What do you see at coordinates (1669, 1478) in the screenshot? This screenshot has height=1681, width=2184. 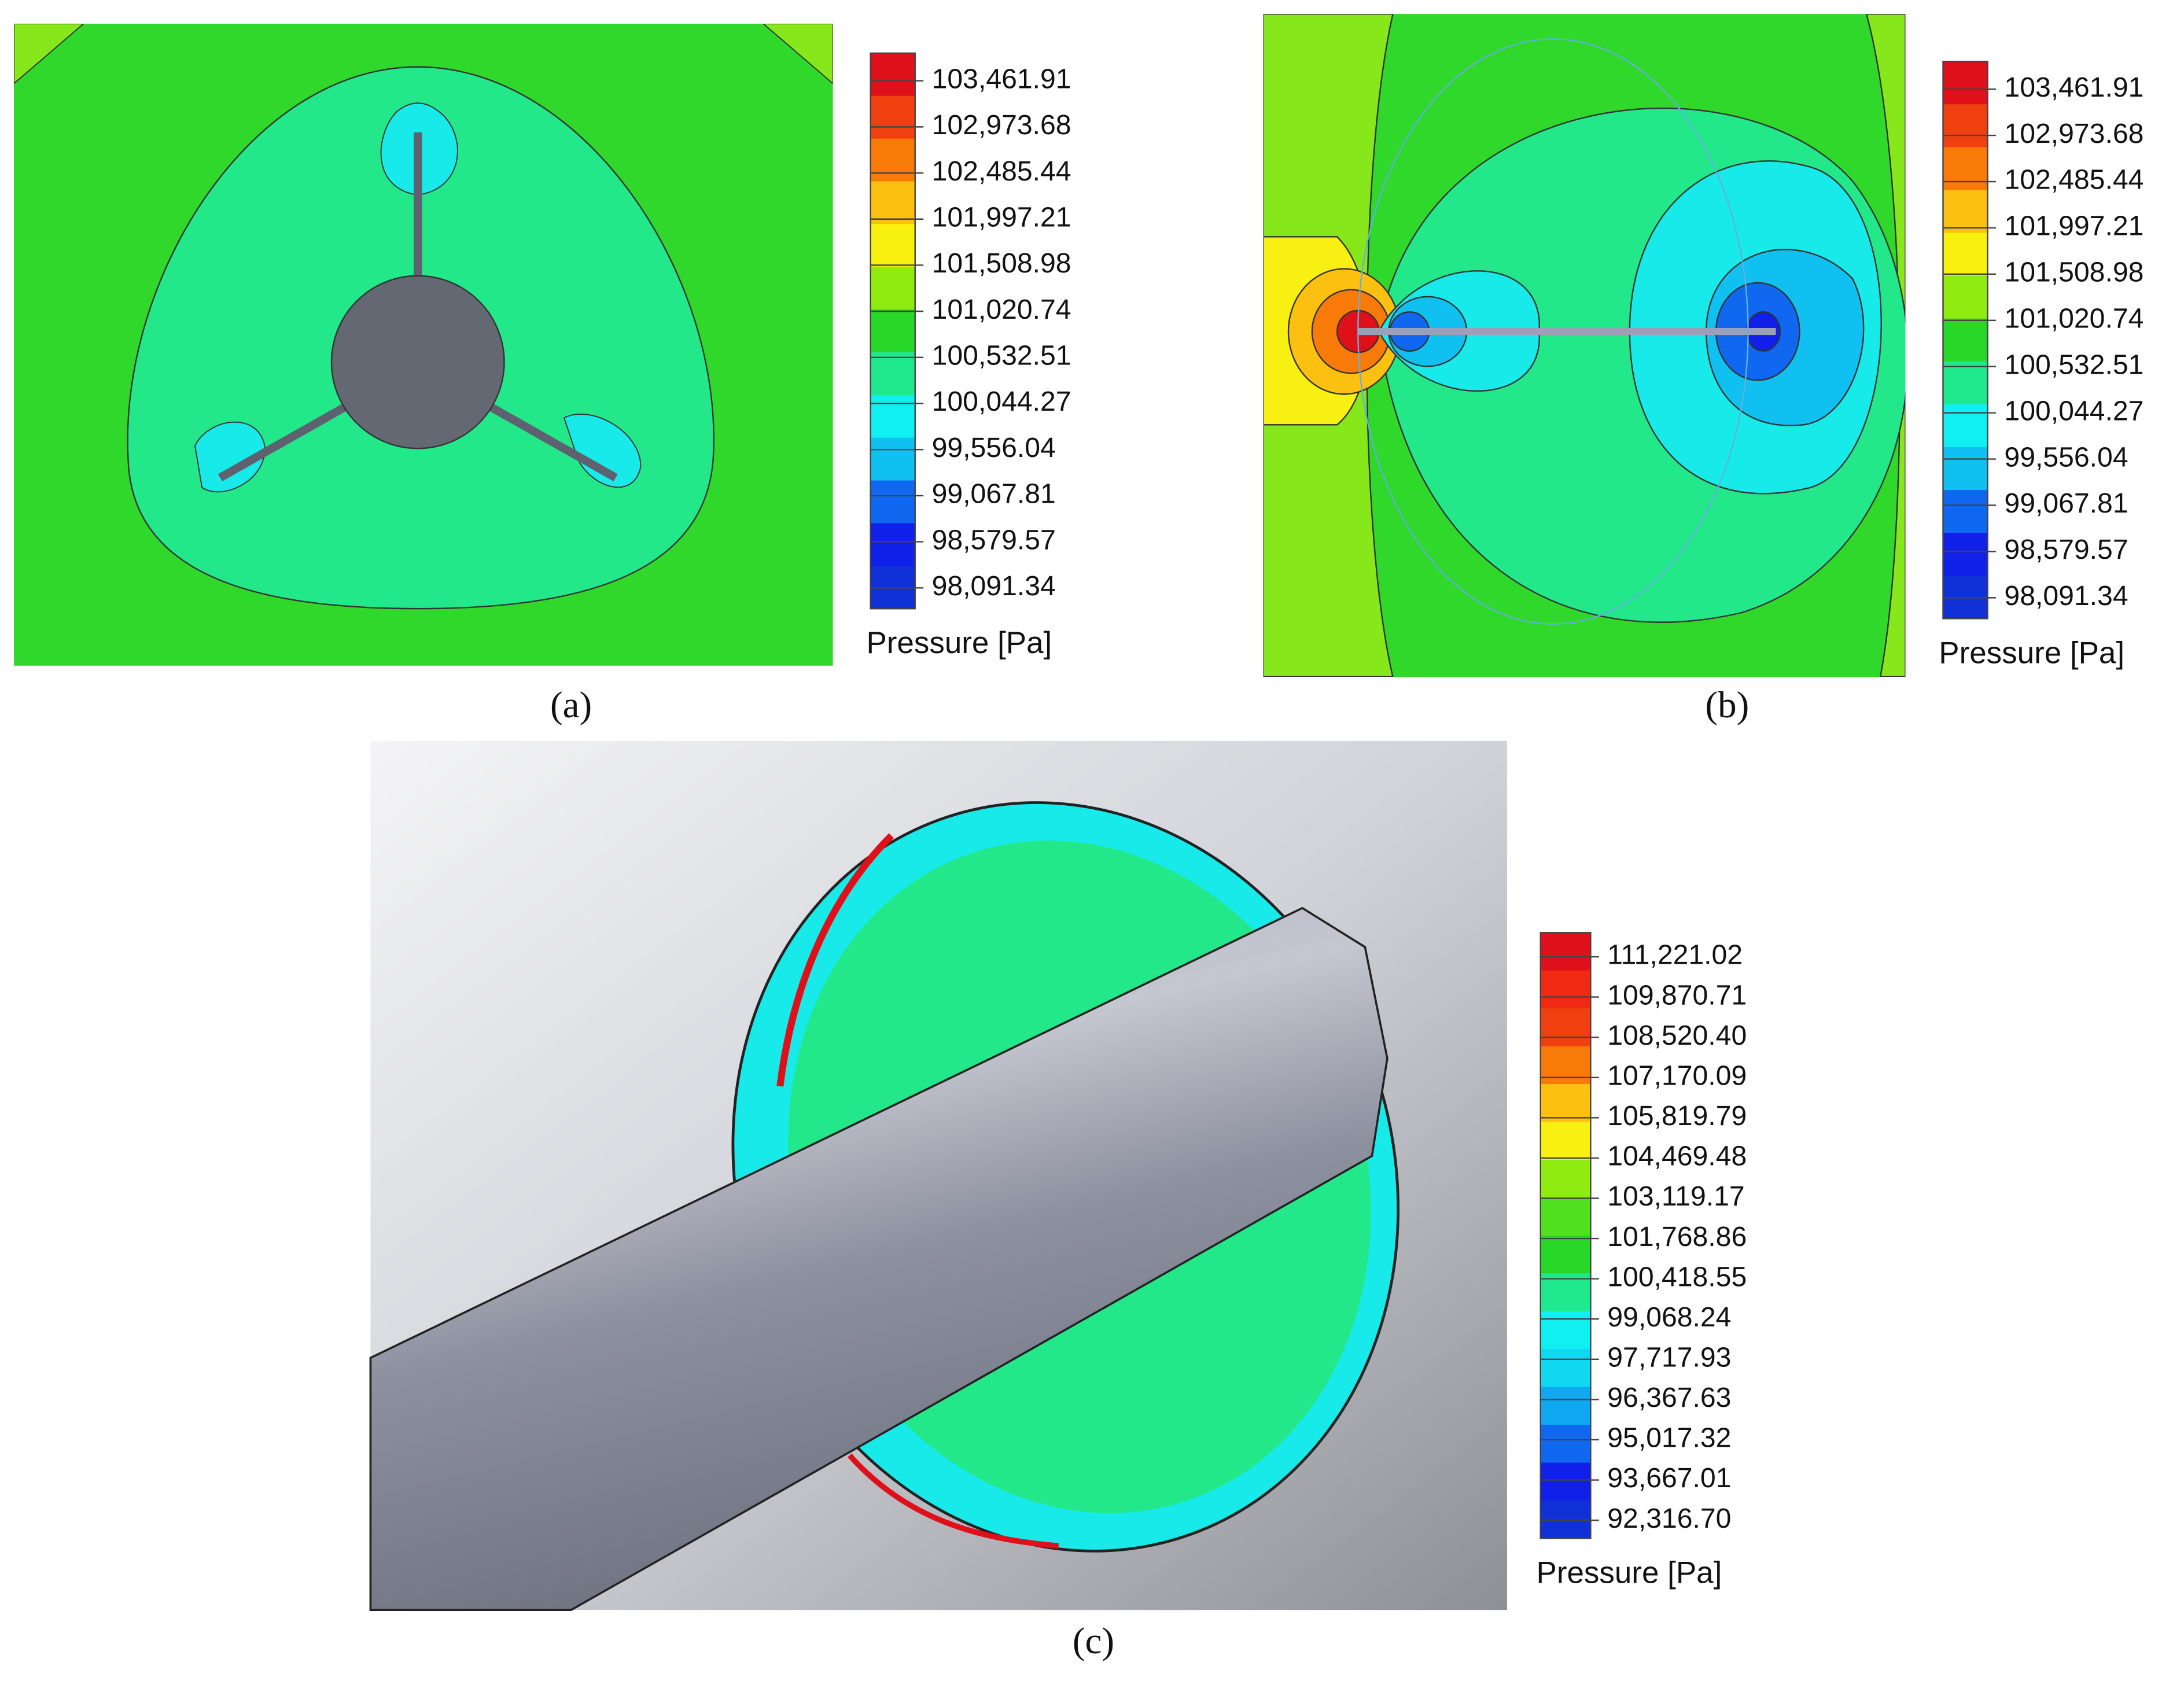 I see `legend-label: 93,667.01` at bounding box center [1669, 1478].